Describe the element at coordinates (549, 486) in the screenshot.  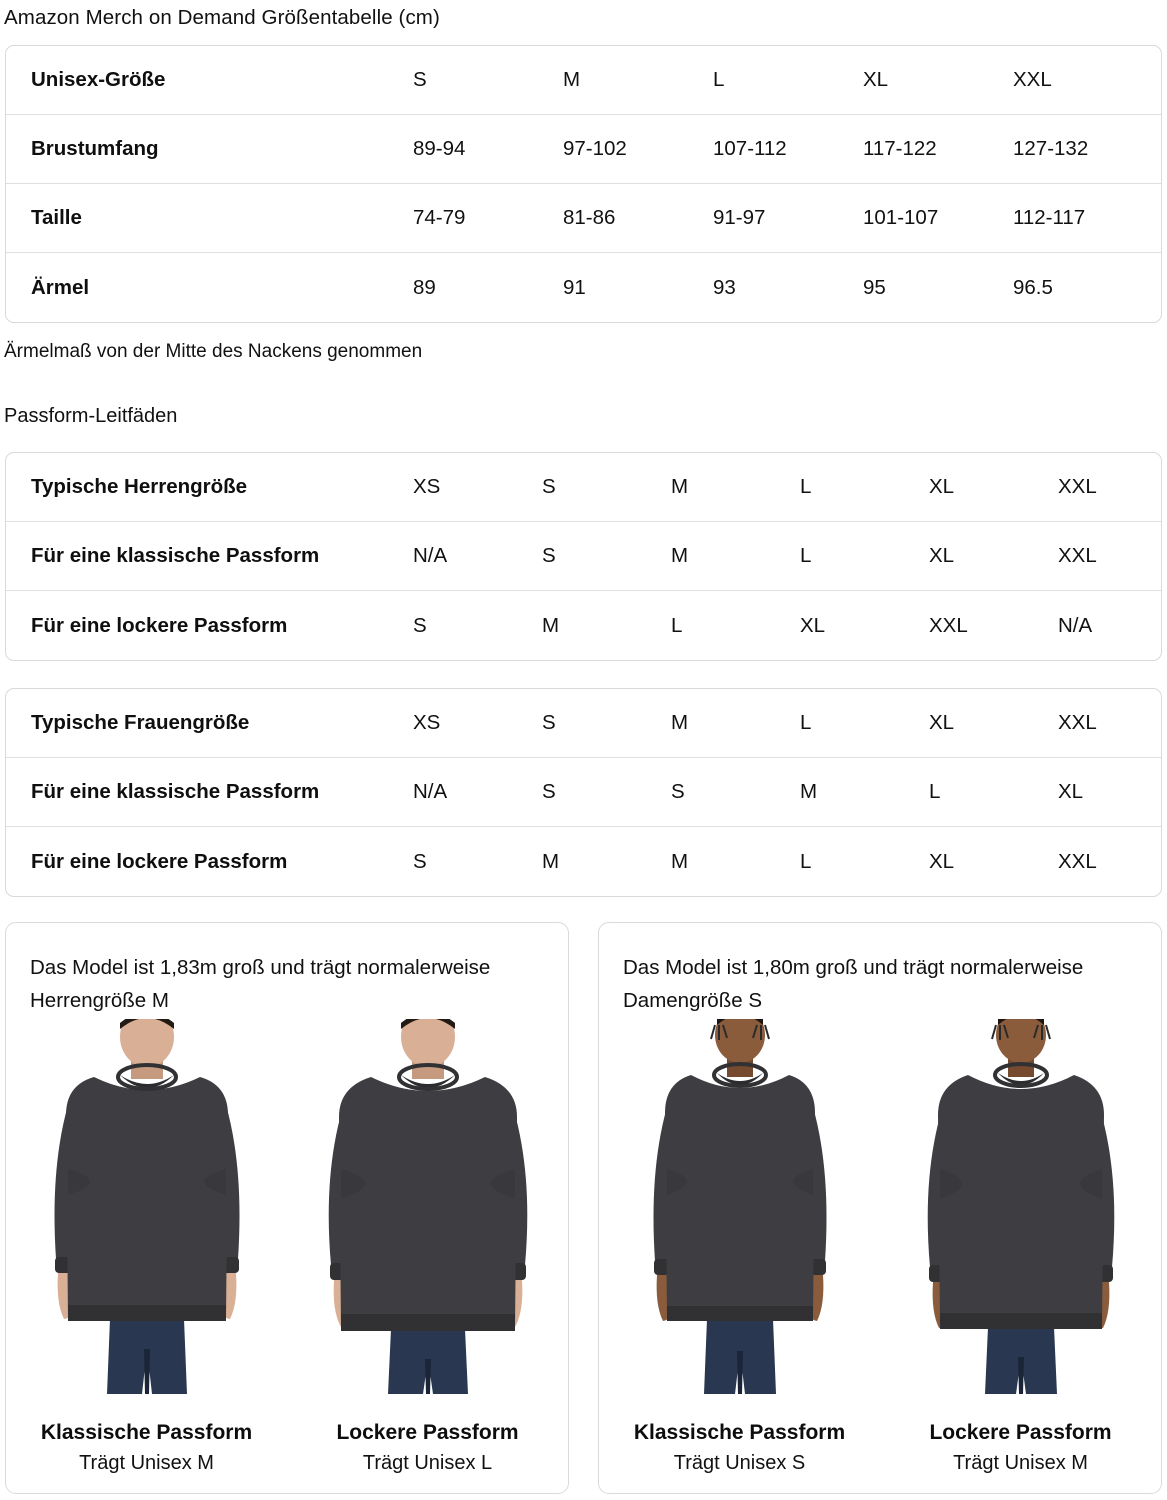
I see `men-col-s: S` at that location.